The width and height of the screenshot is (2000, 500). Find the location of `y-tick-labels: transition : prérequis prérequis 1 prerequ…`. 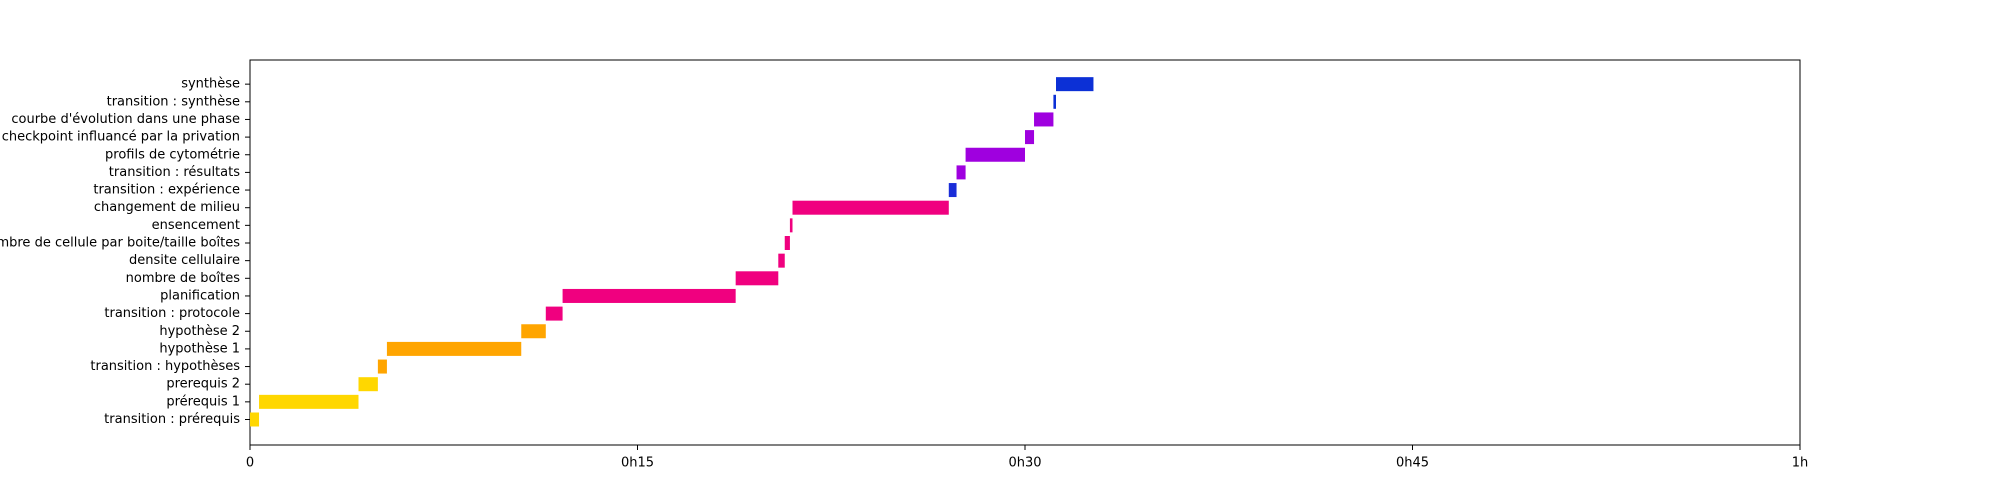

y-tick-labels: transition : prérequis prérequis 1 prerequ… is located at coordinates (125, 252).